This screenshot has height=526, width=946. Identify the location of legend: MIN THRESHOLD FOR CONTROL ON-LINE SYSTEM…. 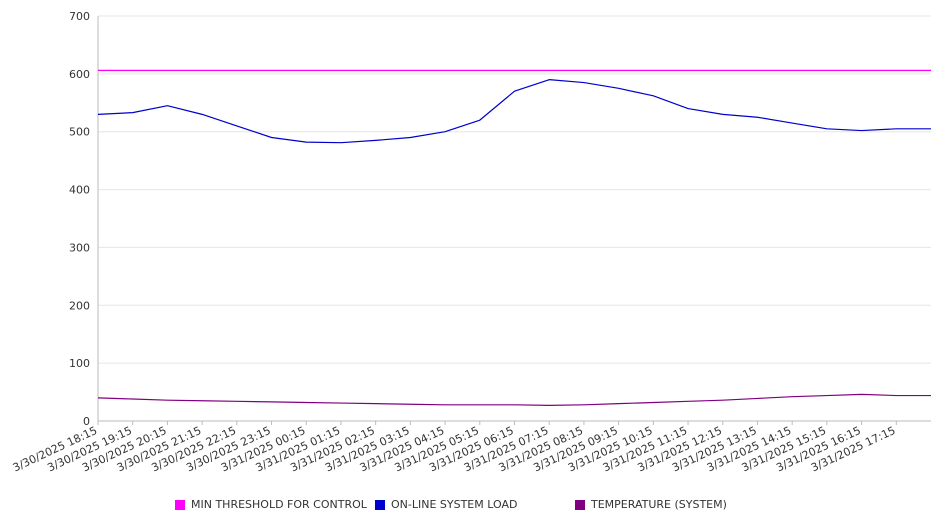
(473, 506).